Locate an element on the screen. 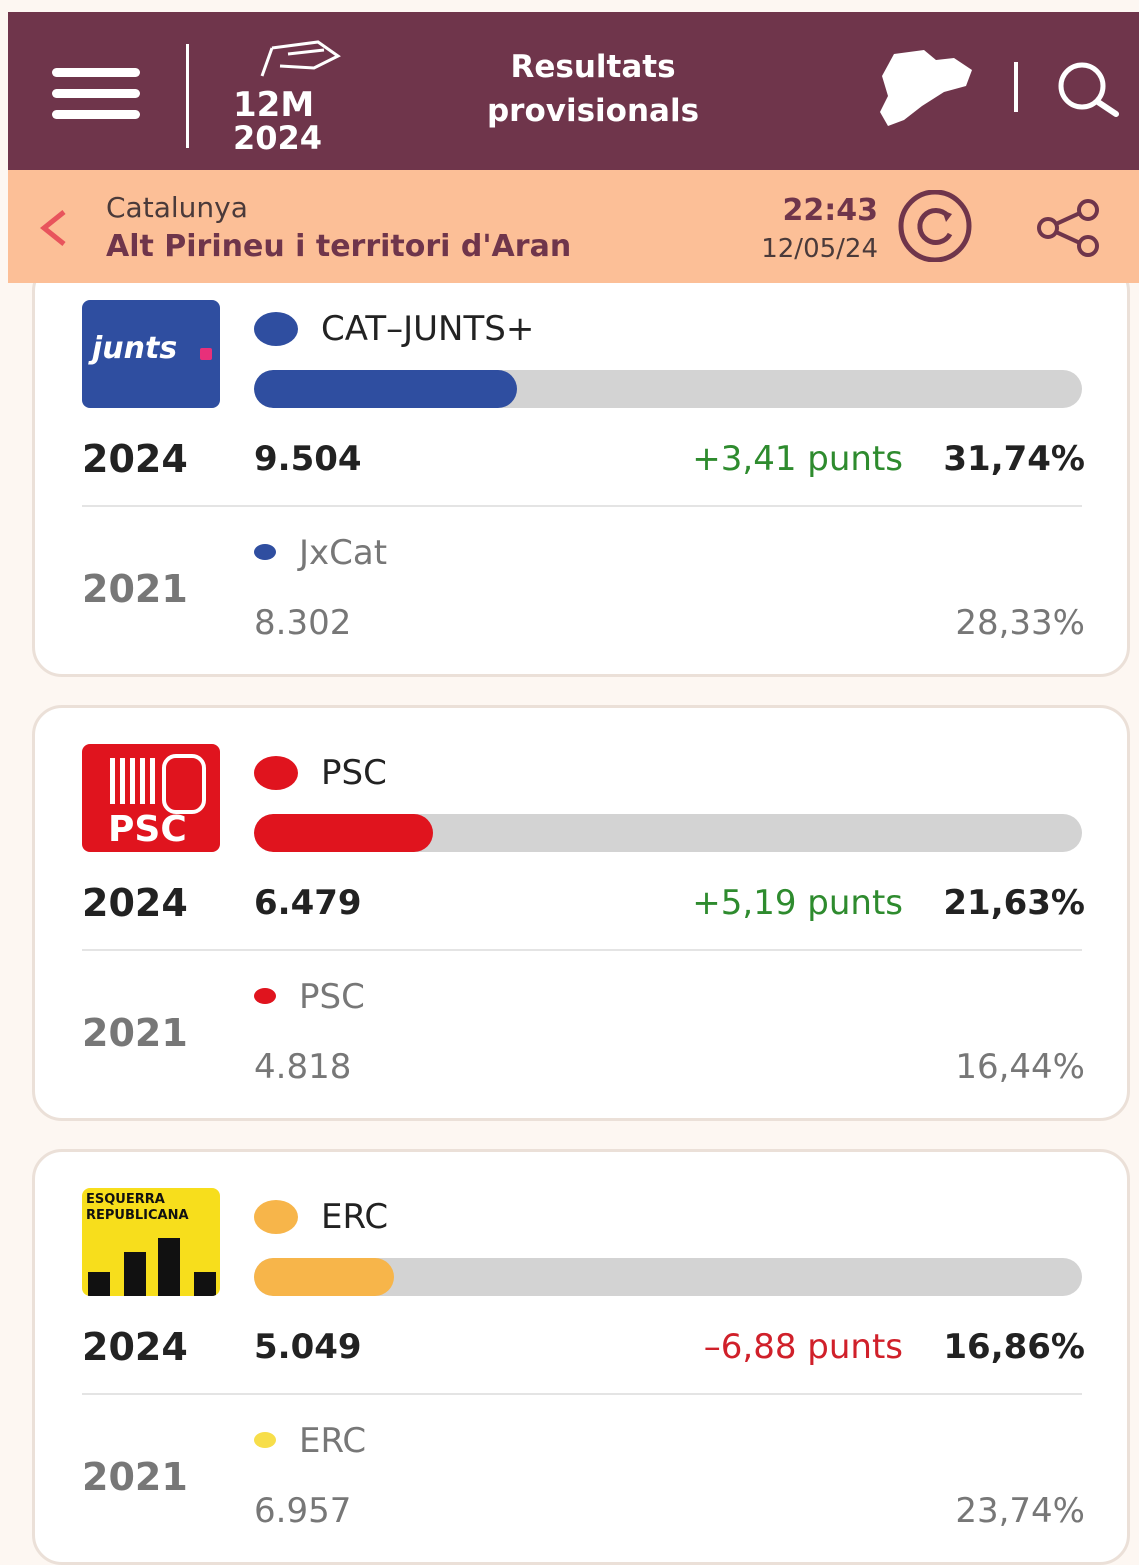  party-logo: PSC is located at coordinates (151, 798).